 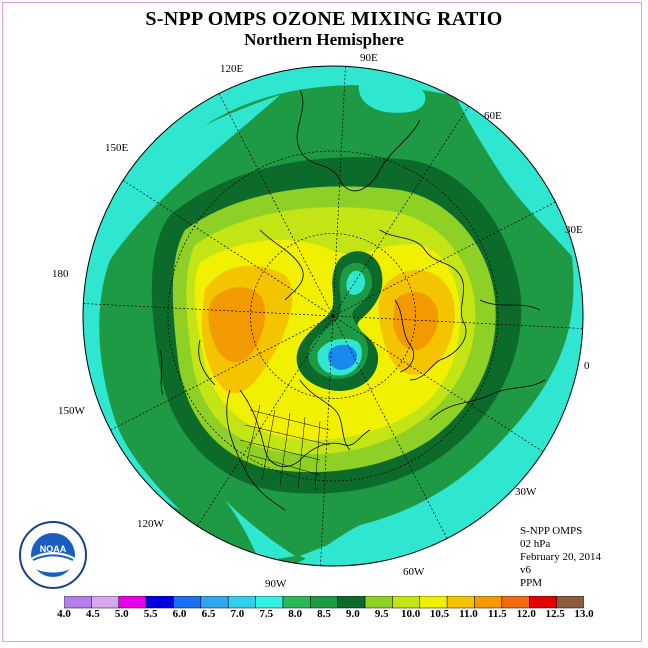 What do you see at coordinates (276, 584) in the screenshot?
I see `lon-label-90w: 90W` at bounding box center [276, 584].